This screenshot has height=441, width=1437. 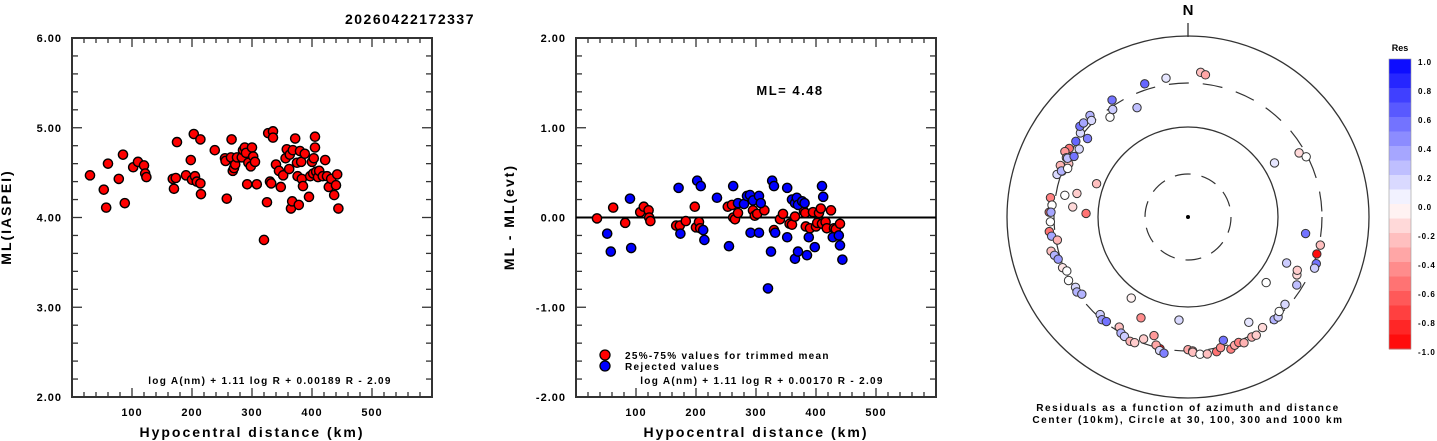 What do you see at coordinates (605, 366) in the screenshot?
I see `legend-marker-rejected` at bounding box center [605, 366].